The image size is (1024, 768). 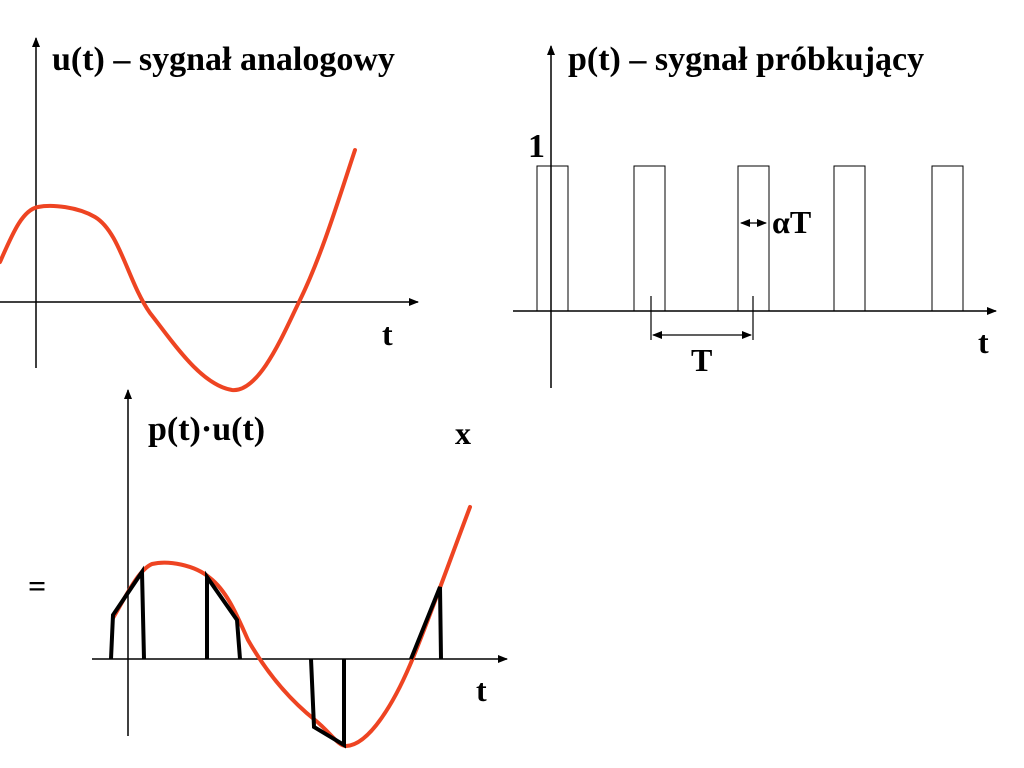 What do you see at coordinates (792, 222) in the screenshot?
I see `pulse-width-label: αT` at bounding box center [792, 222].